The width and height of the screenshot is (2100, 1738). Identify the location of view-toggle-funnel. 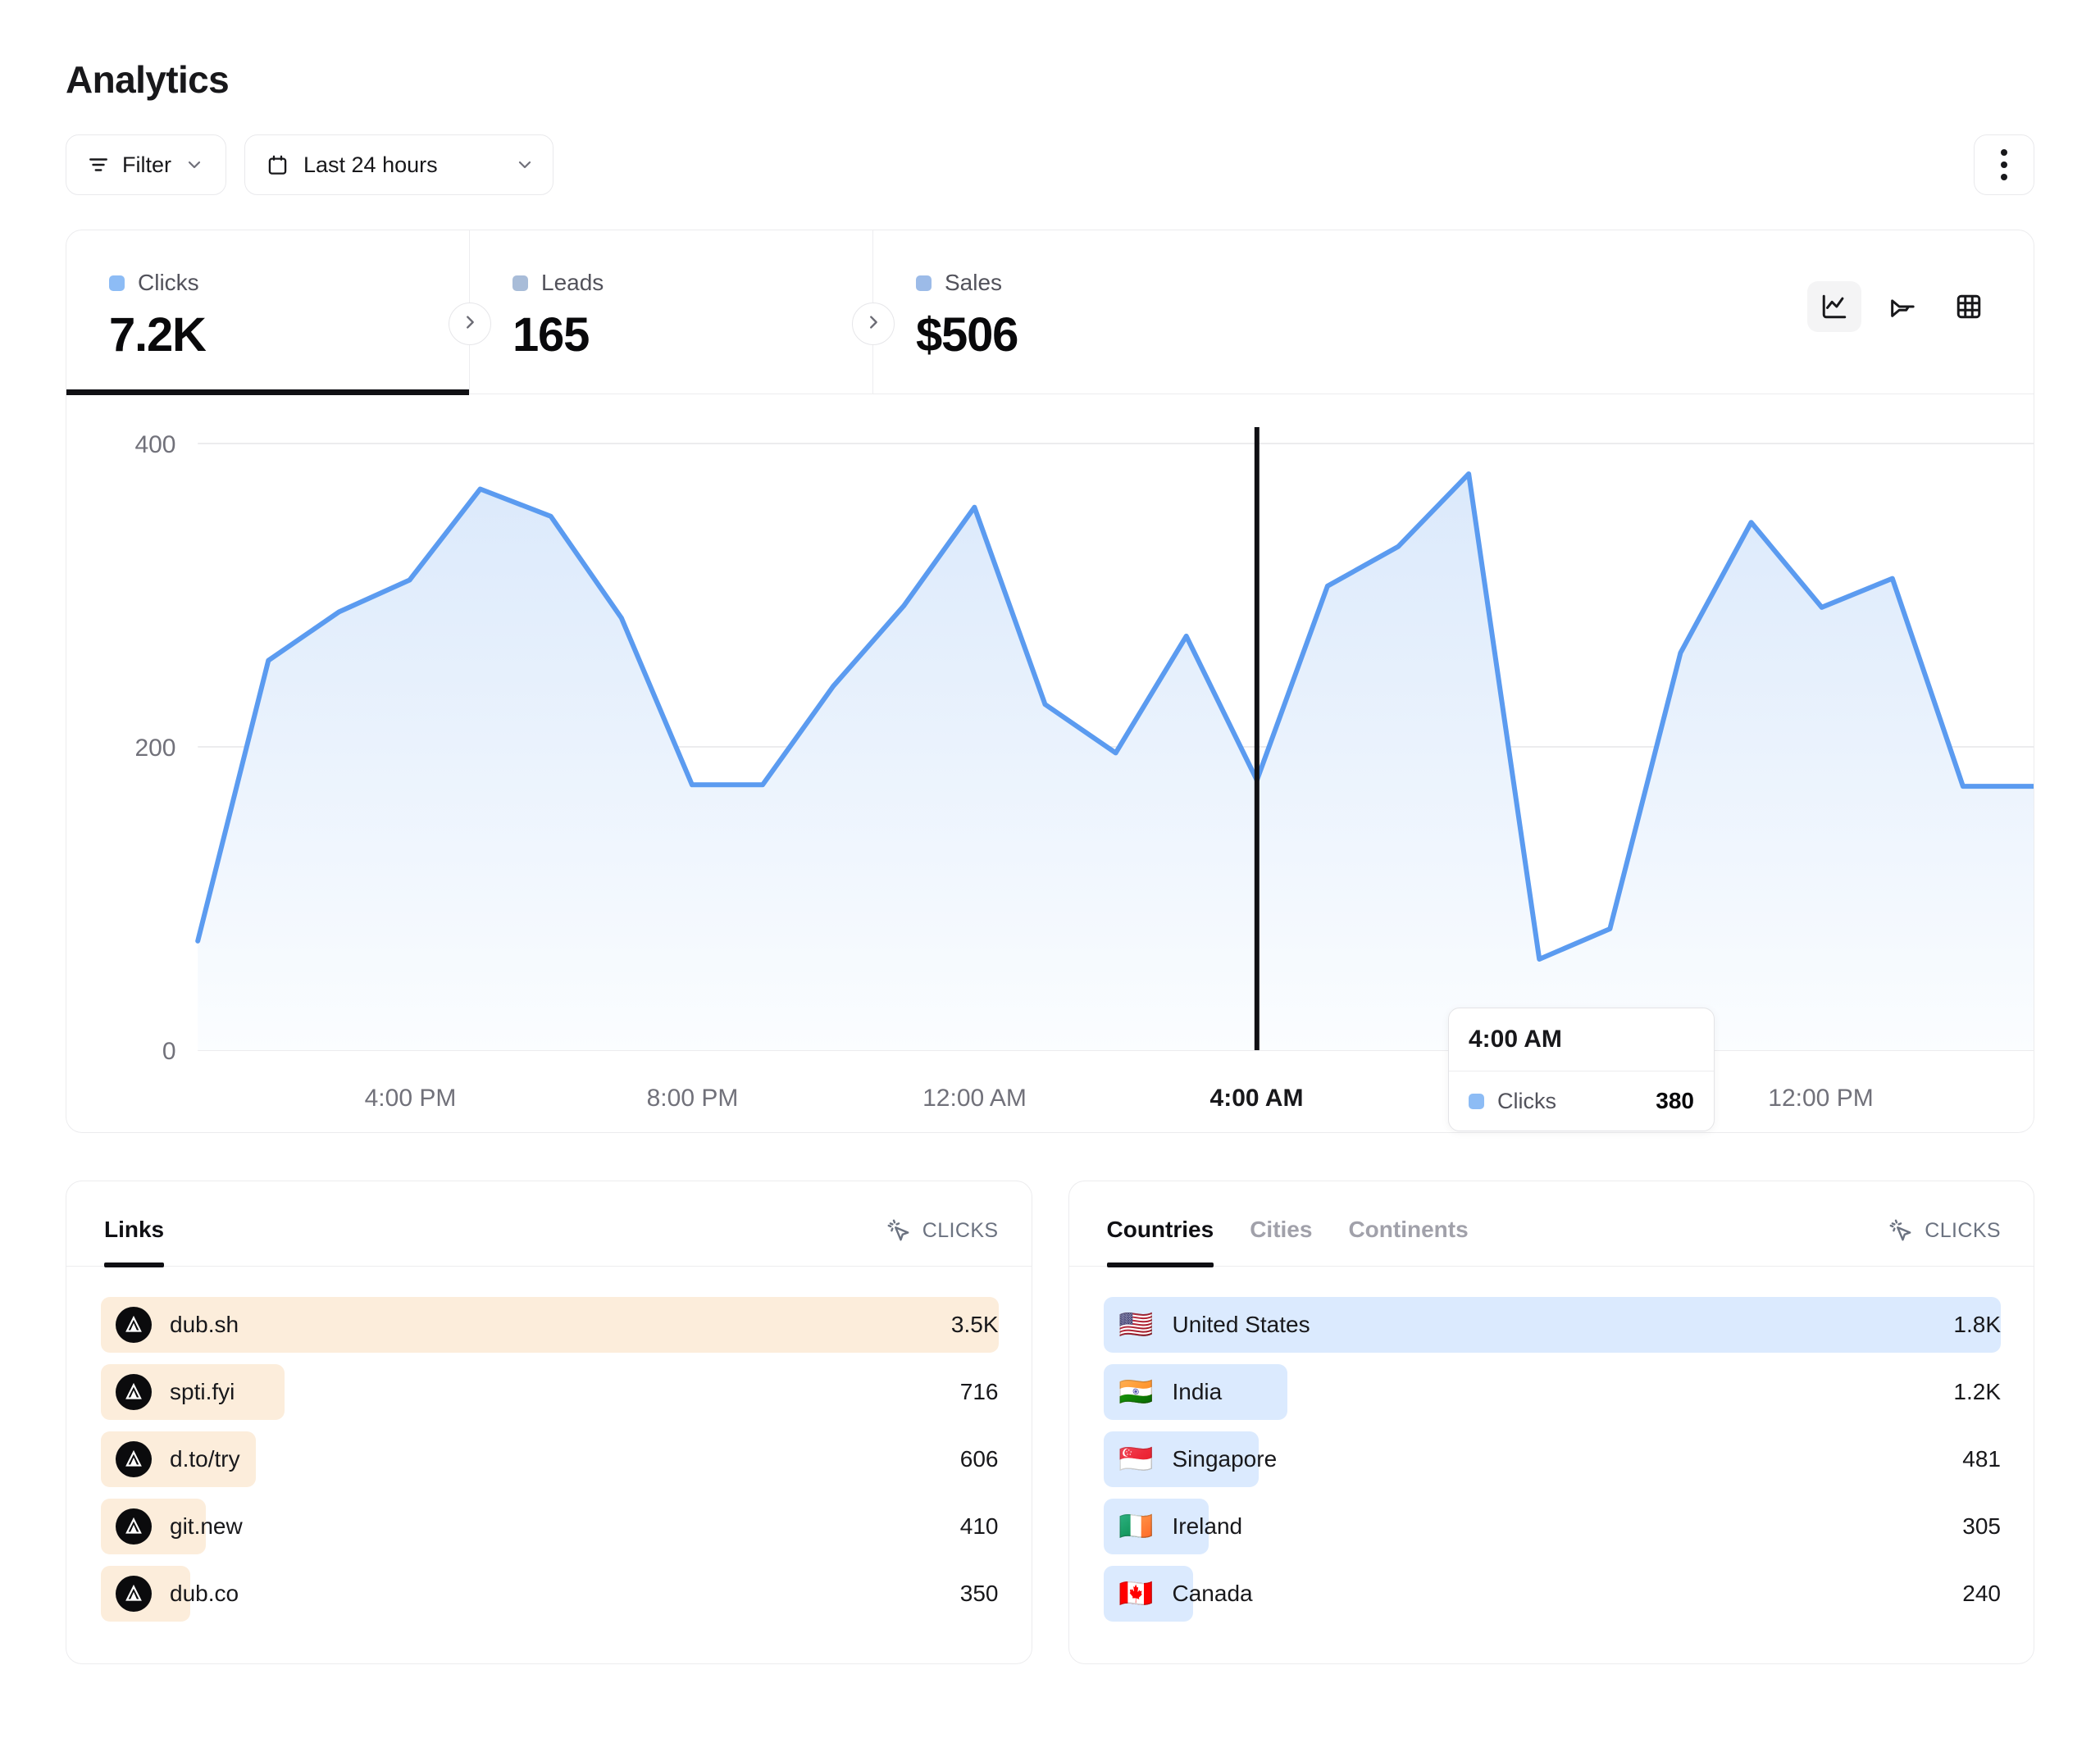
(1902, 306).